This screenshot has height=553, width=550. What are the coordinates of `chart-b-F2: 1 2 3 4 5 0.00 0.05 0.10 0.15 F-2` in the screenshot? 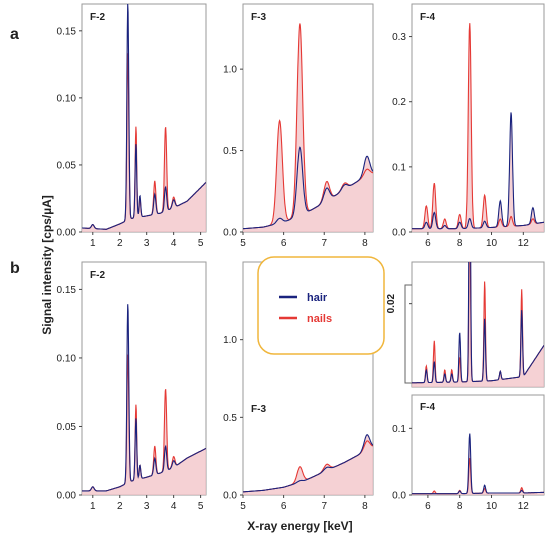 It's located at (132, 386).